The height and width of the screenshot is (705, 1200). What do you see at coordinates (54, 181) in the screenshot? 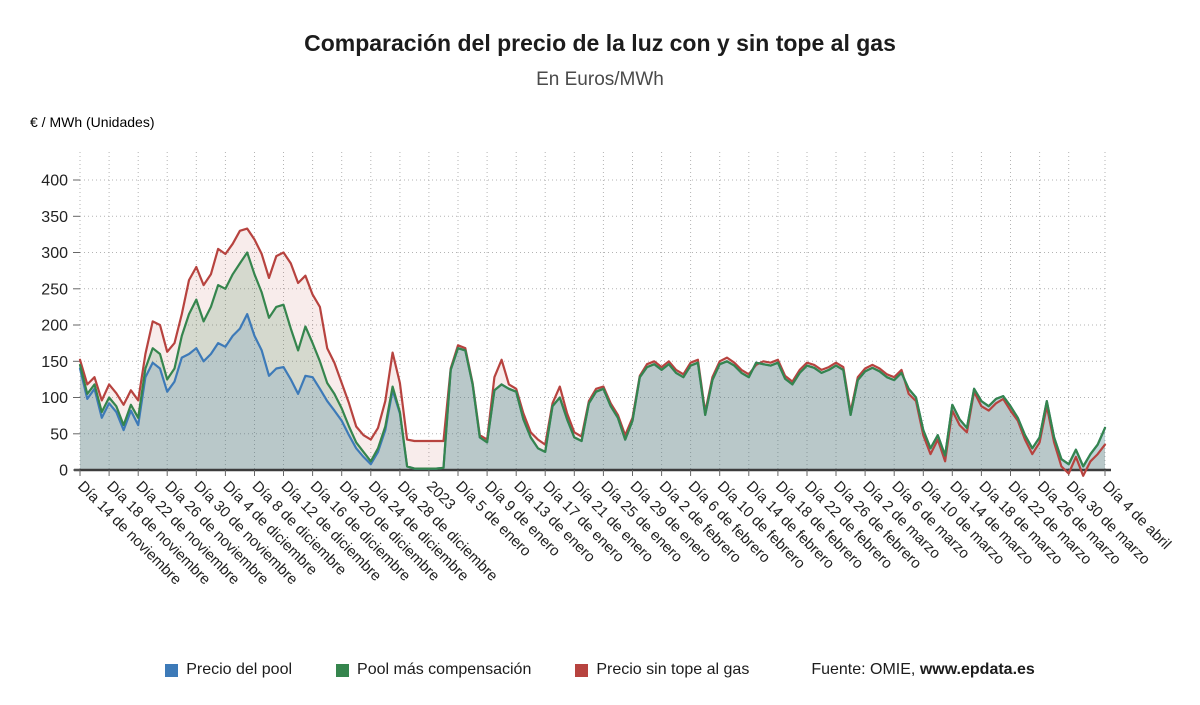
I see `y-tick-label: 400` at bounding box center [54, 181].